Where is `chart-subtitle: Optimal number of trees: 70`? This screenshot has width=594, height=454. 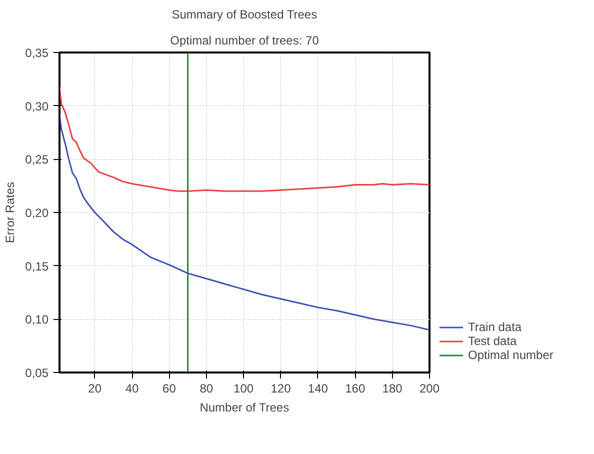
chart-subtitle: Optimal number of trees: 70 is located at coordinates (245, 41).